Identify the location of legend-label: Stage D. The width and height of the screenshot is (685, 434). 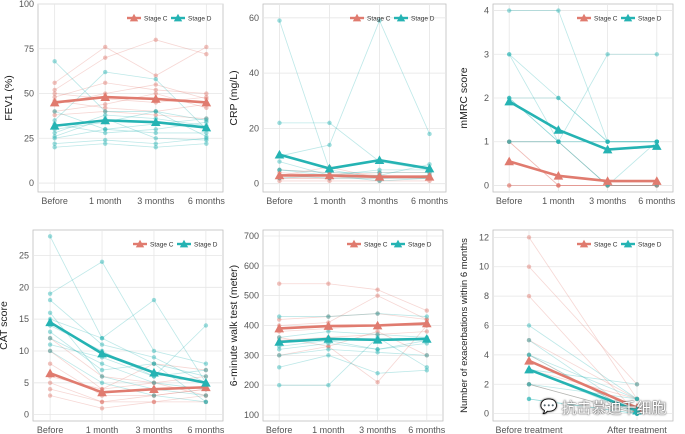
(200, 19).